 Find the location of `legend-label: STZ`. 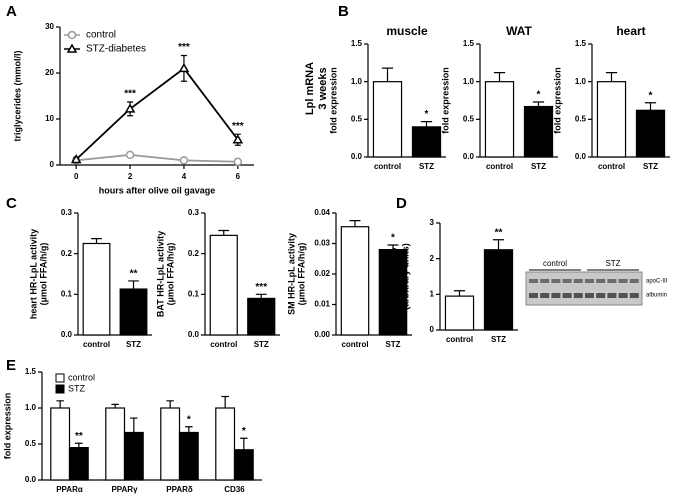

legend-label: STZ is located at coordinates (77, 388).